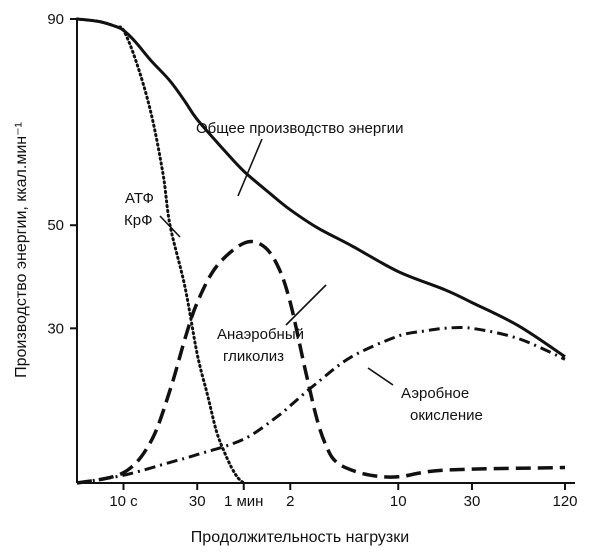 This screenshot has height=556, width=600. What do you see at coordinates (253, 356) in the screenshot?
I see `annotation-anaerobic-2: гликолиз` at bounding box center [253, 356].